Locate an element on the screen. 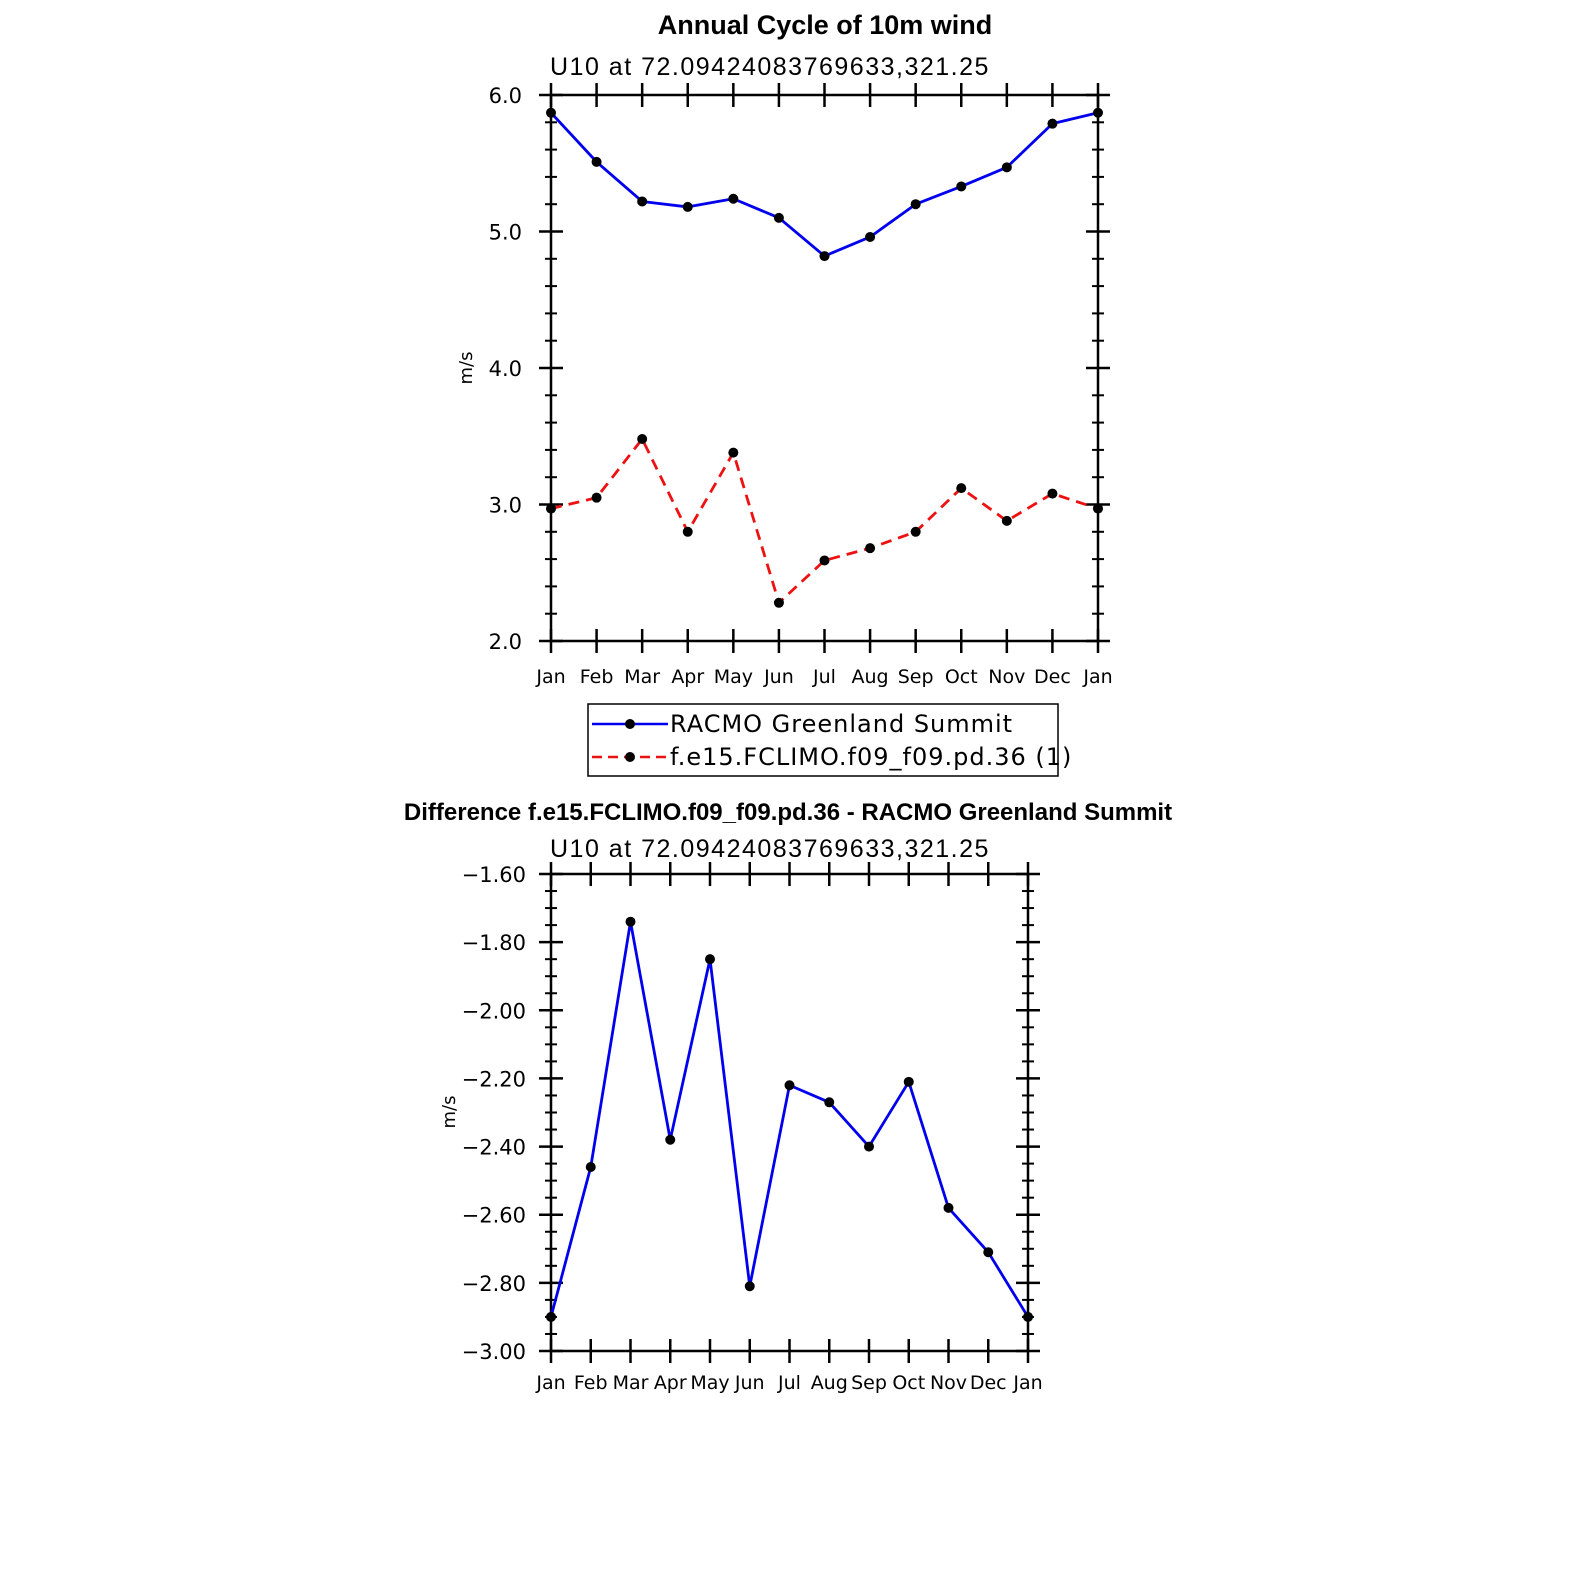 The image size is (1574, 1574). chart-2-series is located at coordinates (789, 1119).